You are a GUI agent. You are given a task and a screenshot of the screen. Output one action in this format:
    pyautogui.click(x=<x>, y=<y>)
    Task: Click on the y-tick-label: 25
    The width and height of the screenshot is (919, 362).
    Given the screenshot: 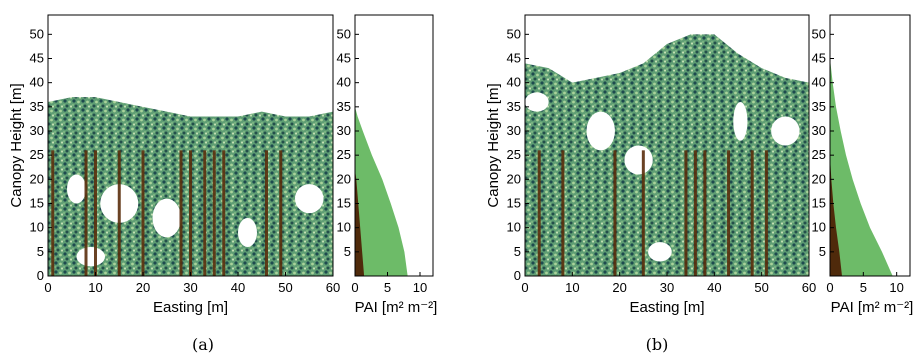 What is the action you would take?
    pyautogui.click(x=514, y=154)
    